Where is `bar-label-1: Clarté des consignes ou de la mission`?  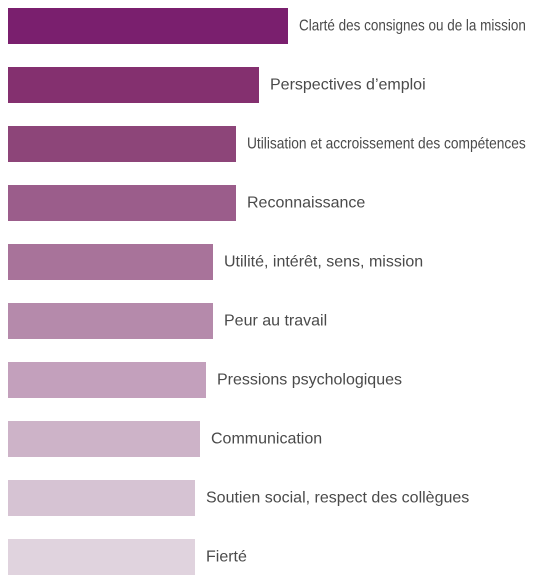
bar-label-1: Clarté des consignes ou de la mission is located at coordinates (412, 25).